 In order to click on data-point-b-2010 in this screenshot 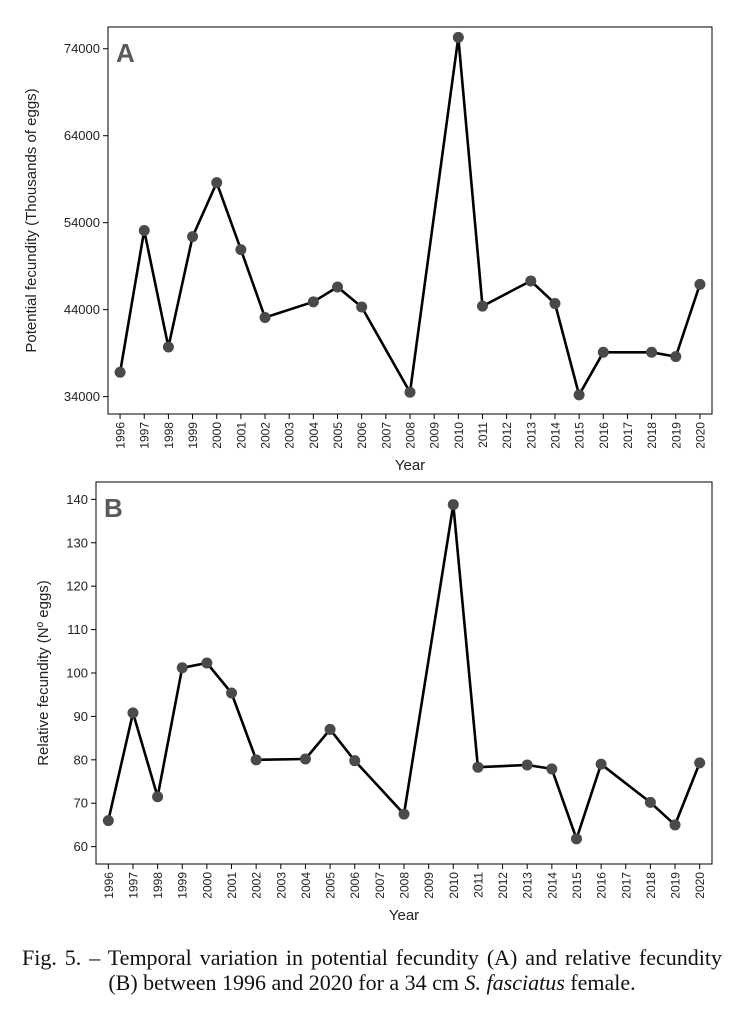, I will do `click(453, 505)`.